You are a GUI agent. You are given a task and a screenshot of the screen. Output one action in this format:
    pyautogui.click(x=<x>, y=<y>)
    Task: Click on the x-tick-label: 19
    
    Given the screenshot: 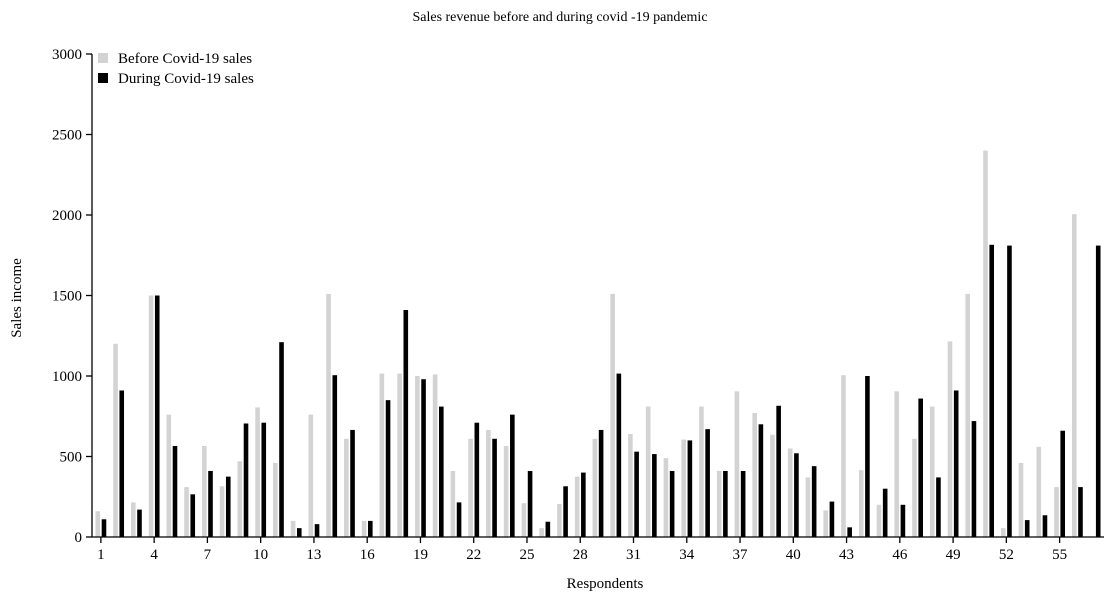 What is the action you would take?
    pyautogui.click(x=420, y=555)
    